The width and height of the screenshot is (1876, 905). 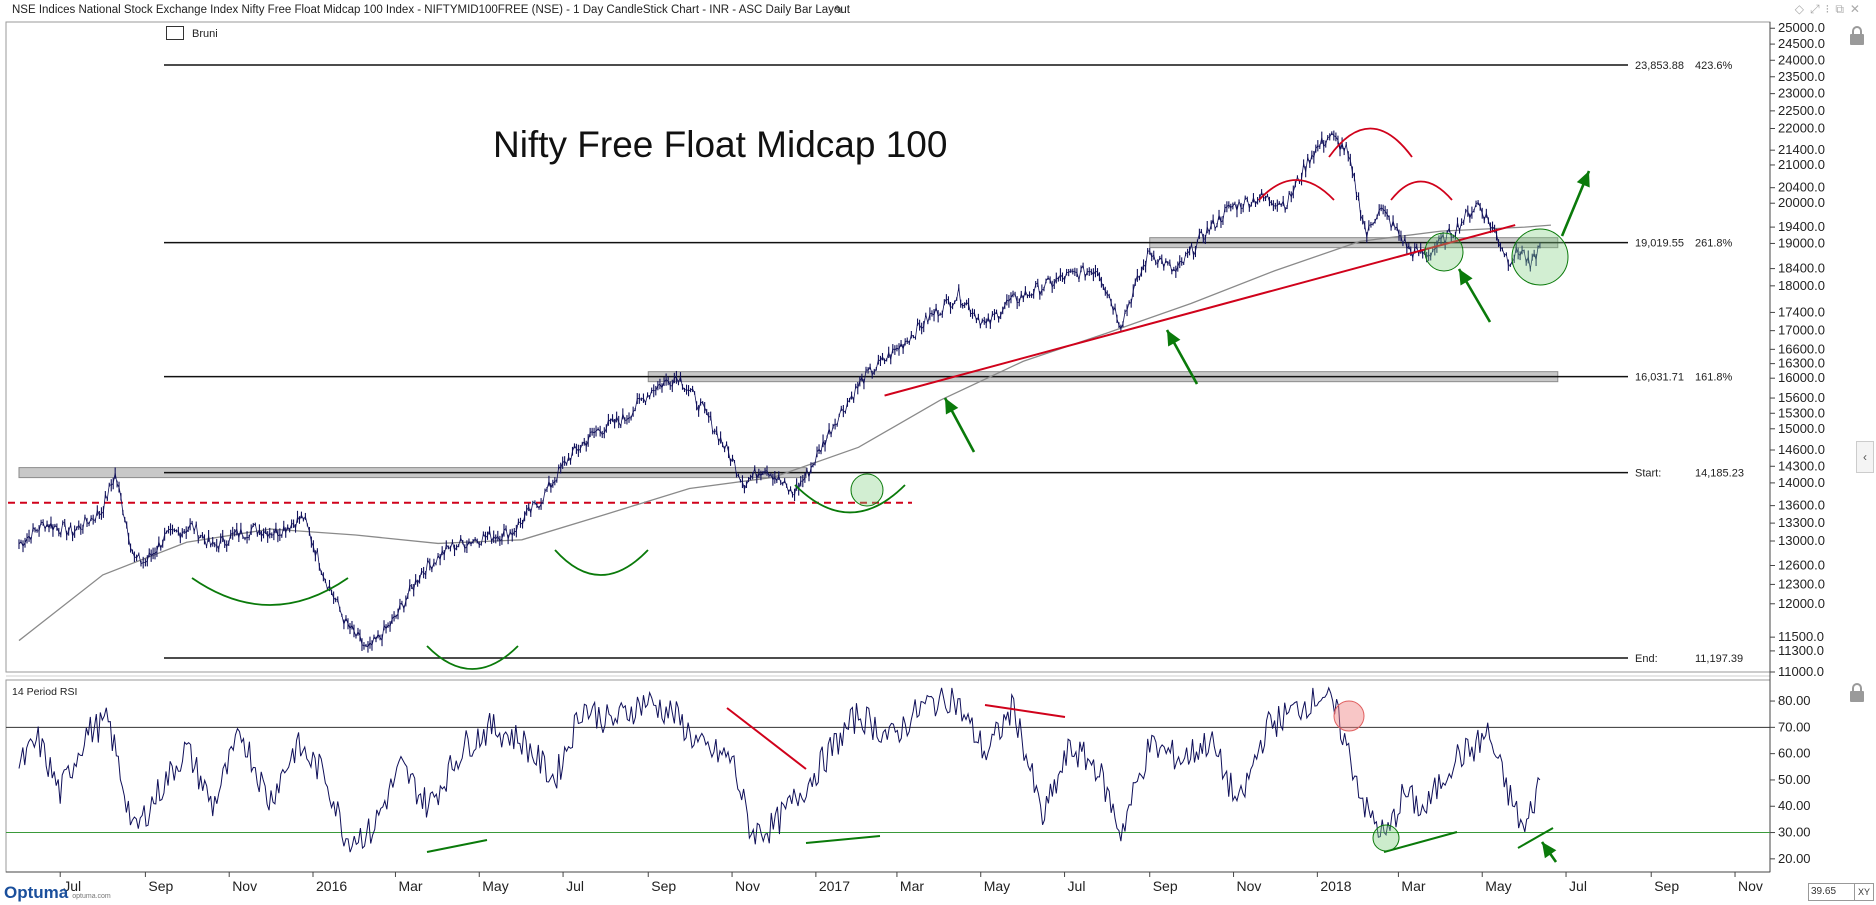 I want to click on y-tick-label: 13600.0, so click(x=1801, y=505).